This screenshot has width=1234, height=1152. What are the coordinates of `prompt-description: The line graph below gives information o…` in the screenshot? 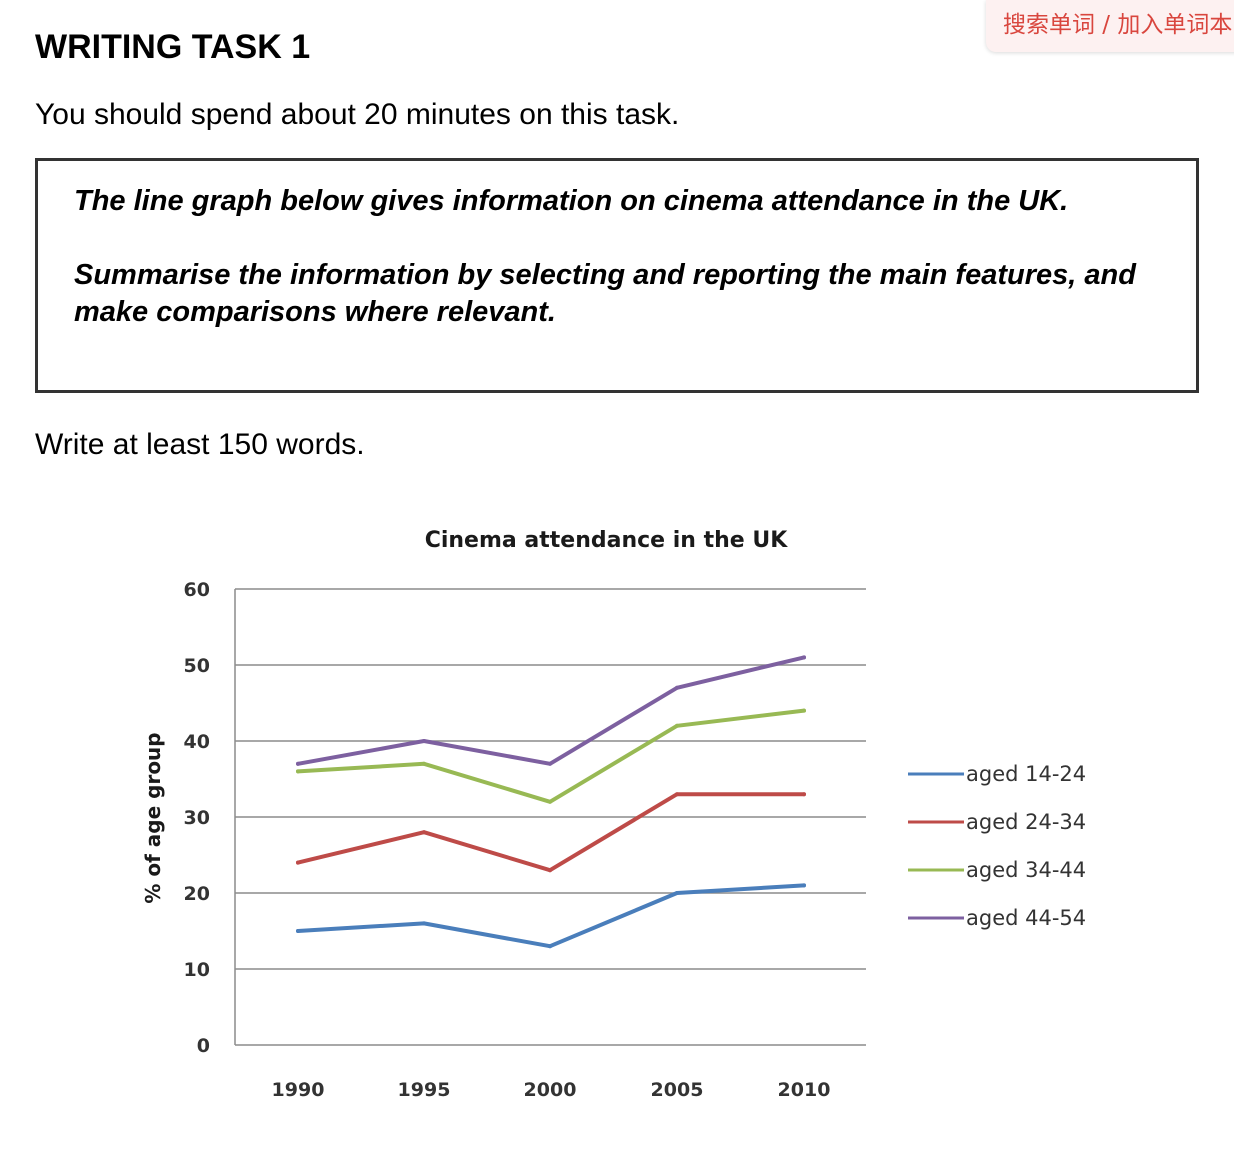 It's located at (571, 201).